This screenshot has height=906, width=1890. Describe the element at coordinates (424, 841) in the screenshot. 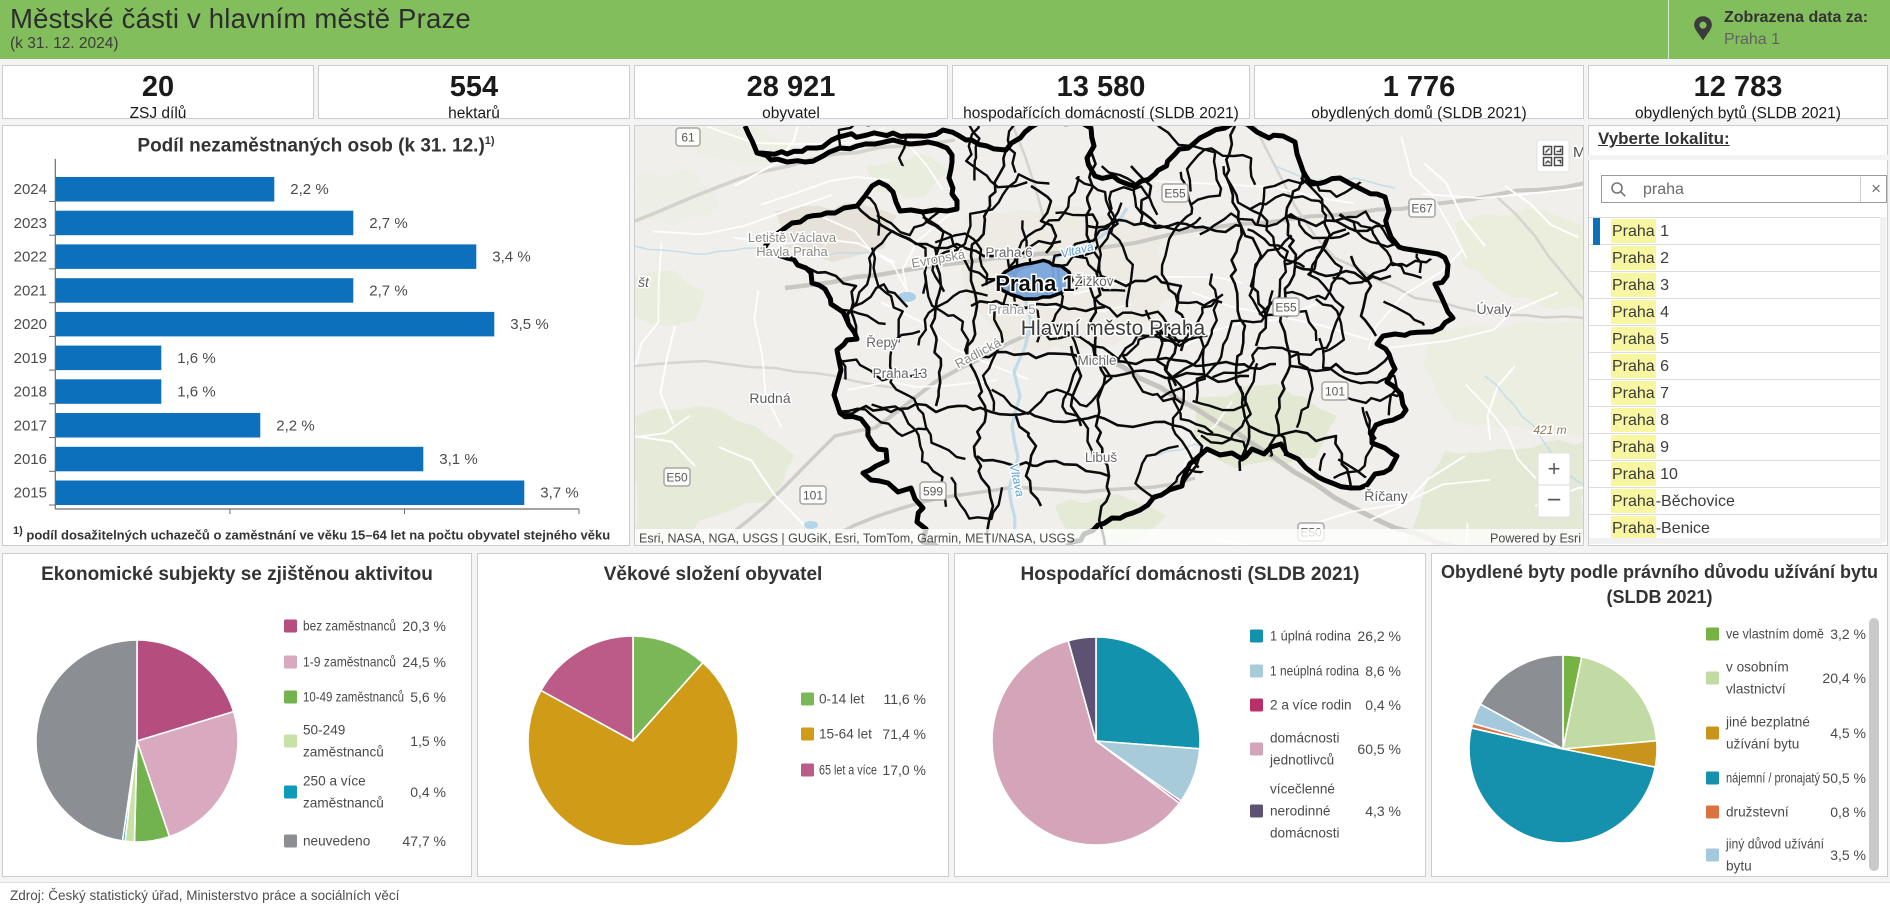

I see `svg-text: 47,7 %` at that location.